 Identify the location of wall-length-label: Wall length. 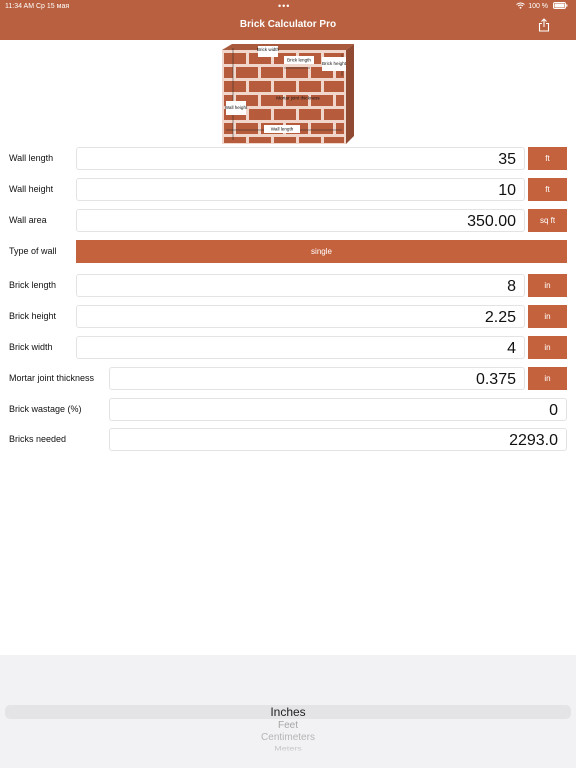
(31, 158).